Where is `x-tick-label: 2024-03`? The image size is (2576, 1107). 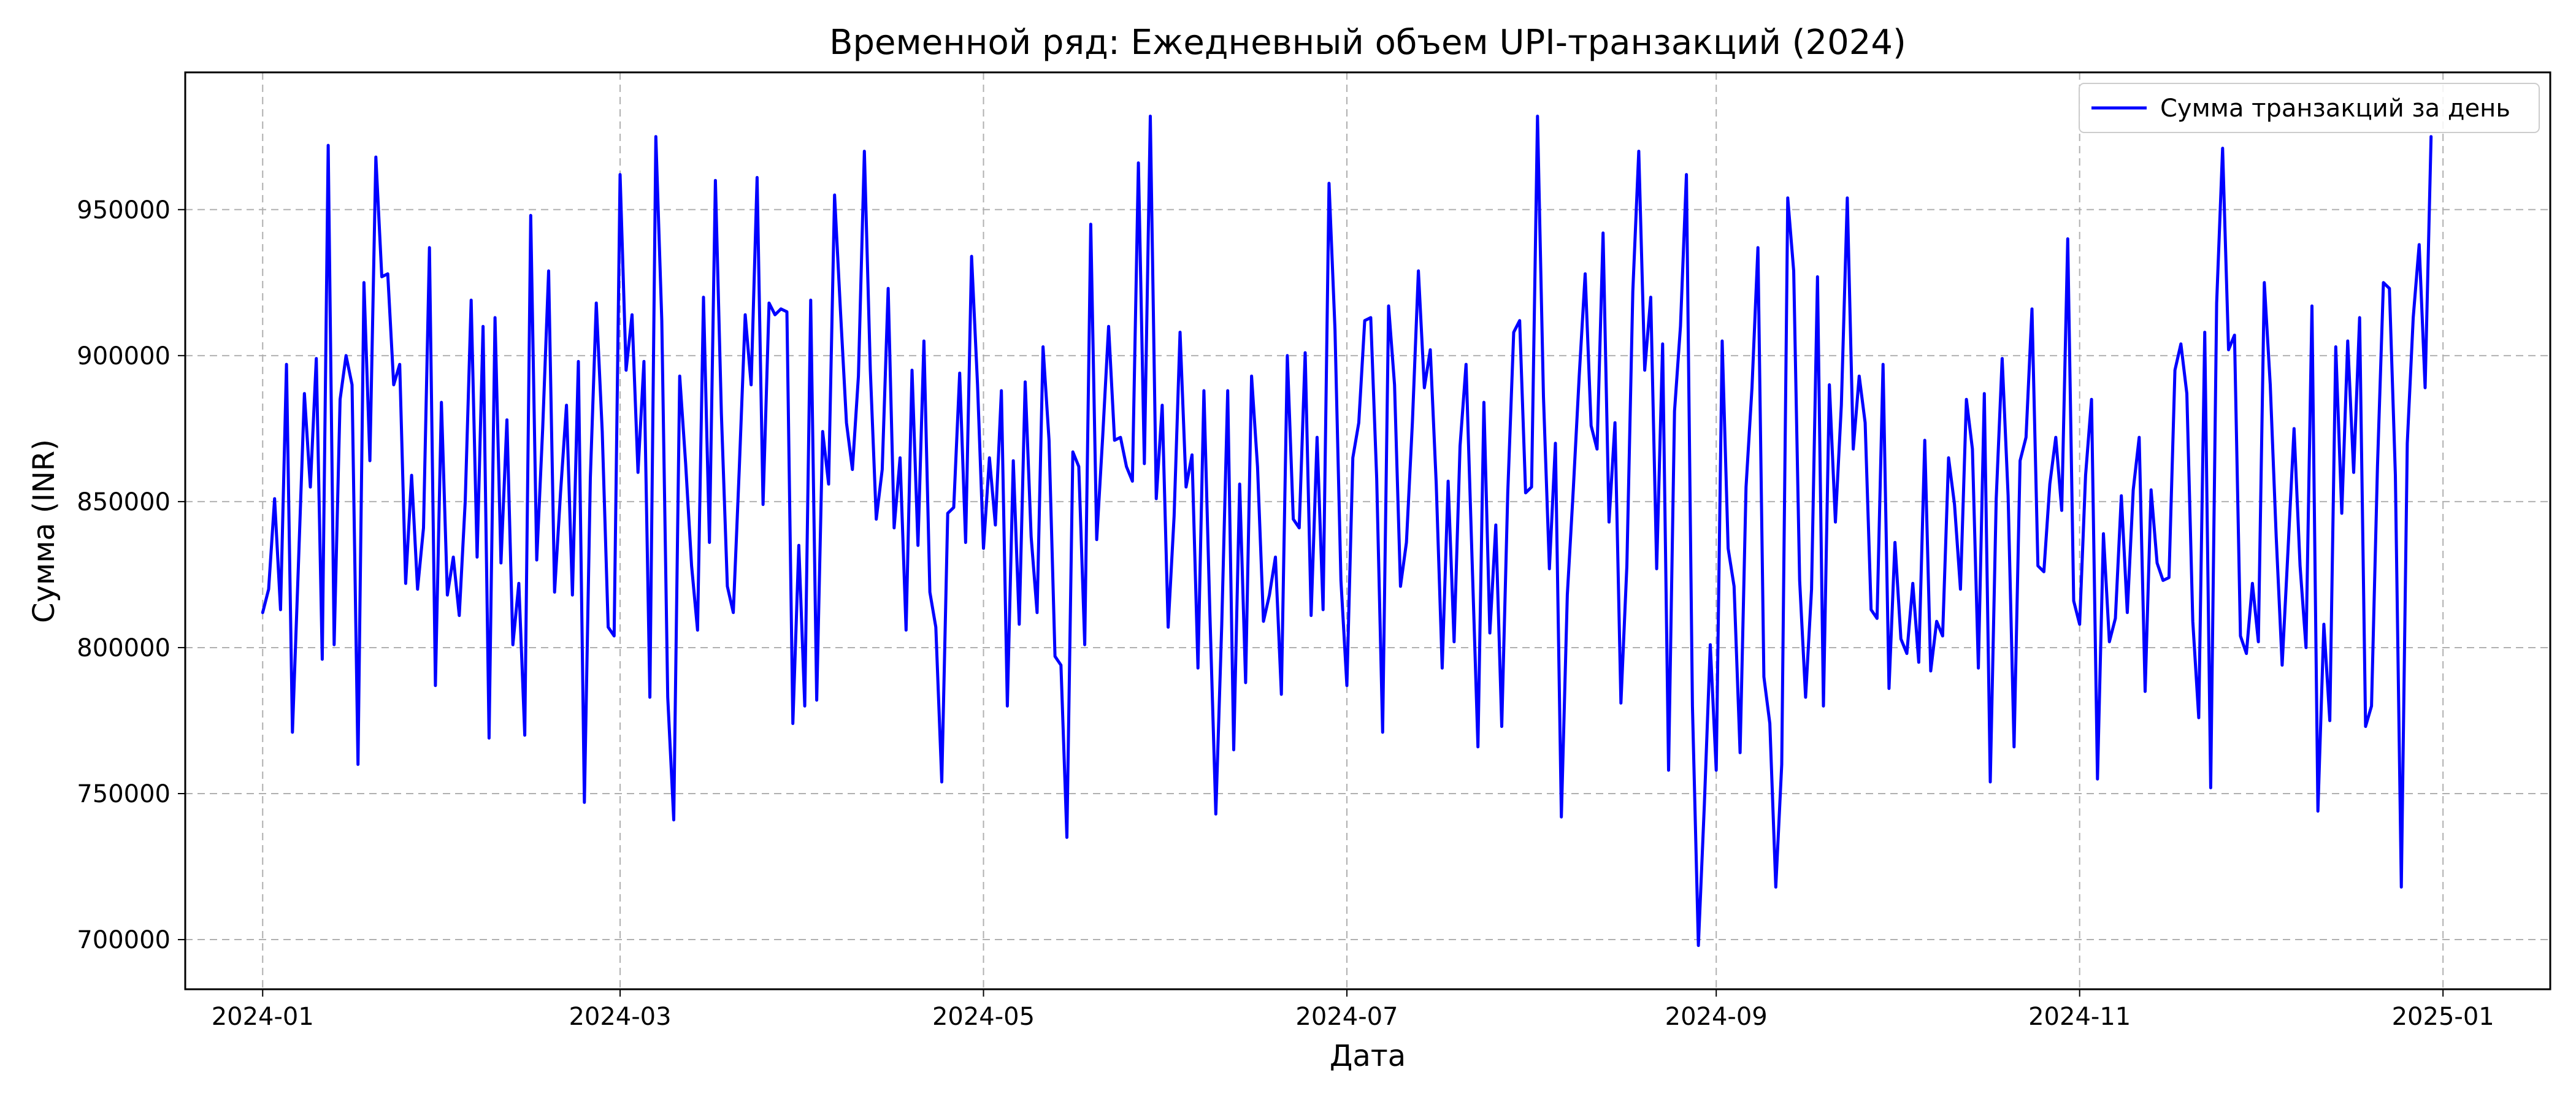
x-tick-label: 2024-03 is located at coordinates (620, 1017).